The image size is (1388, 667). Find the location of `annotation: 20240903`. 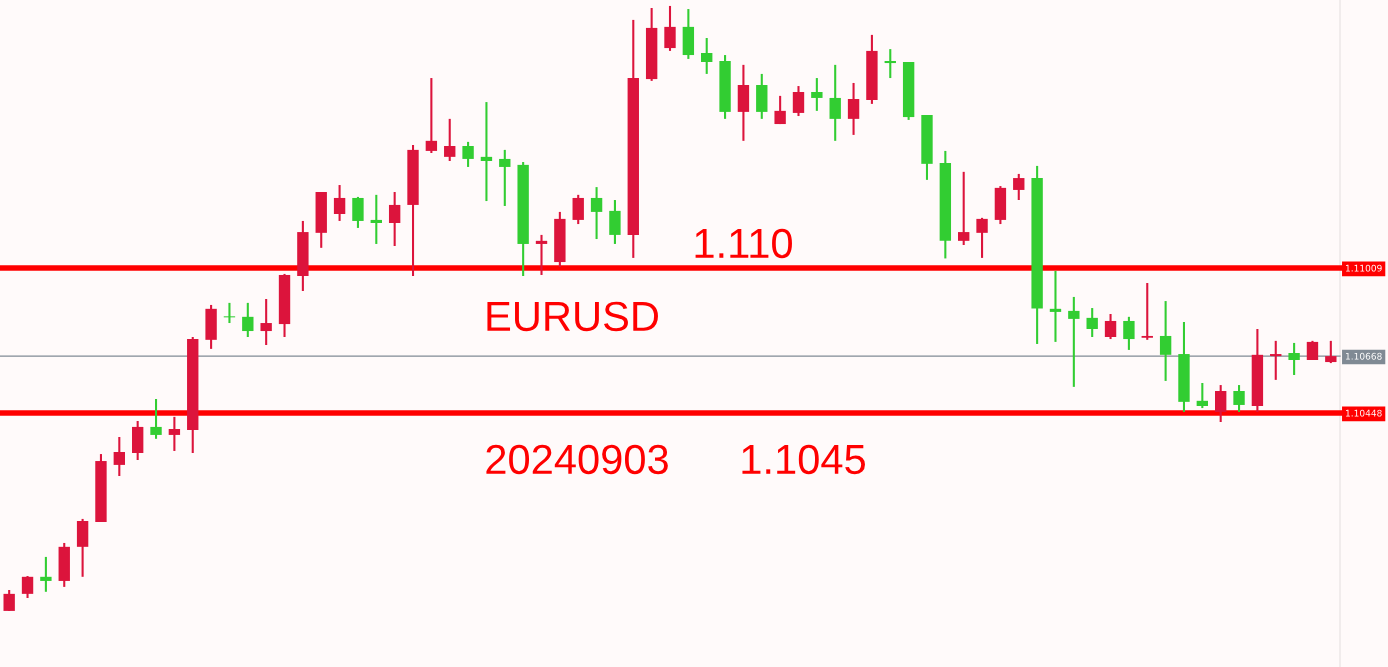

annotation: 20240903 is located at coordinates (577, 459).